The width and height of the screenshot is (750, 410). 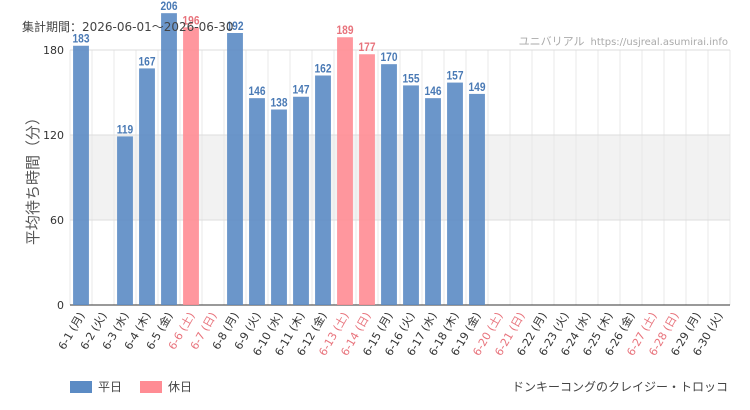 I want to click on attraction-name: ドンキーコングのクレイジー・トロッコ, so click(x=619, y=387).